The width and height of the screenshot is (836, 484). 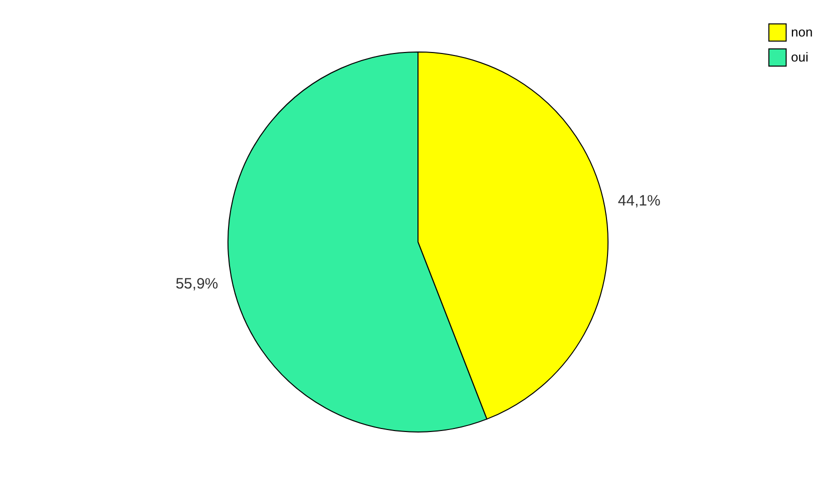 What do you see at coordinates (799, 57) in the screenshot?
I see `legend-label: oui` at bounding box center [799, 57].